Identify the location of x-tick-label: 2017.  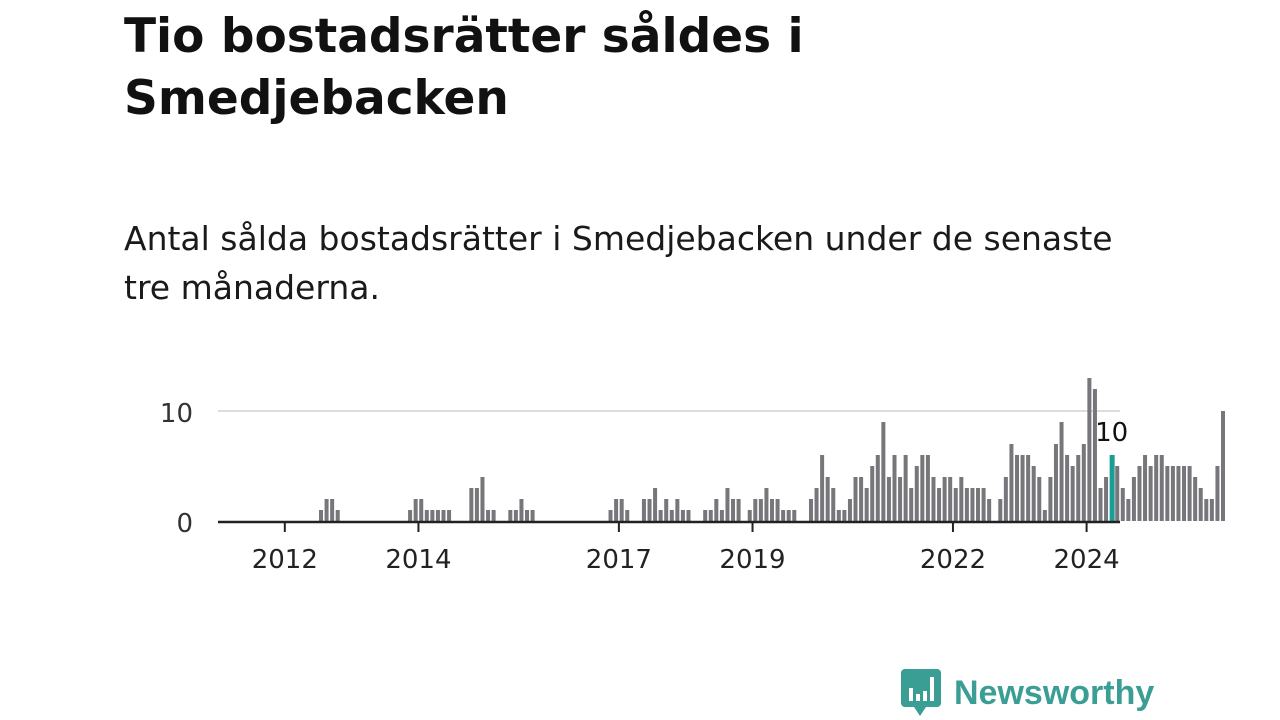
(619, 560).